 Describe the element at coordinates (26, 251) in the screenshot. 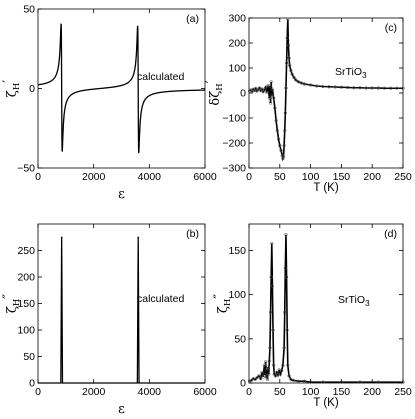

I see `panel-b-ytick-label: 250` at that location.